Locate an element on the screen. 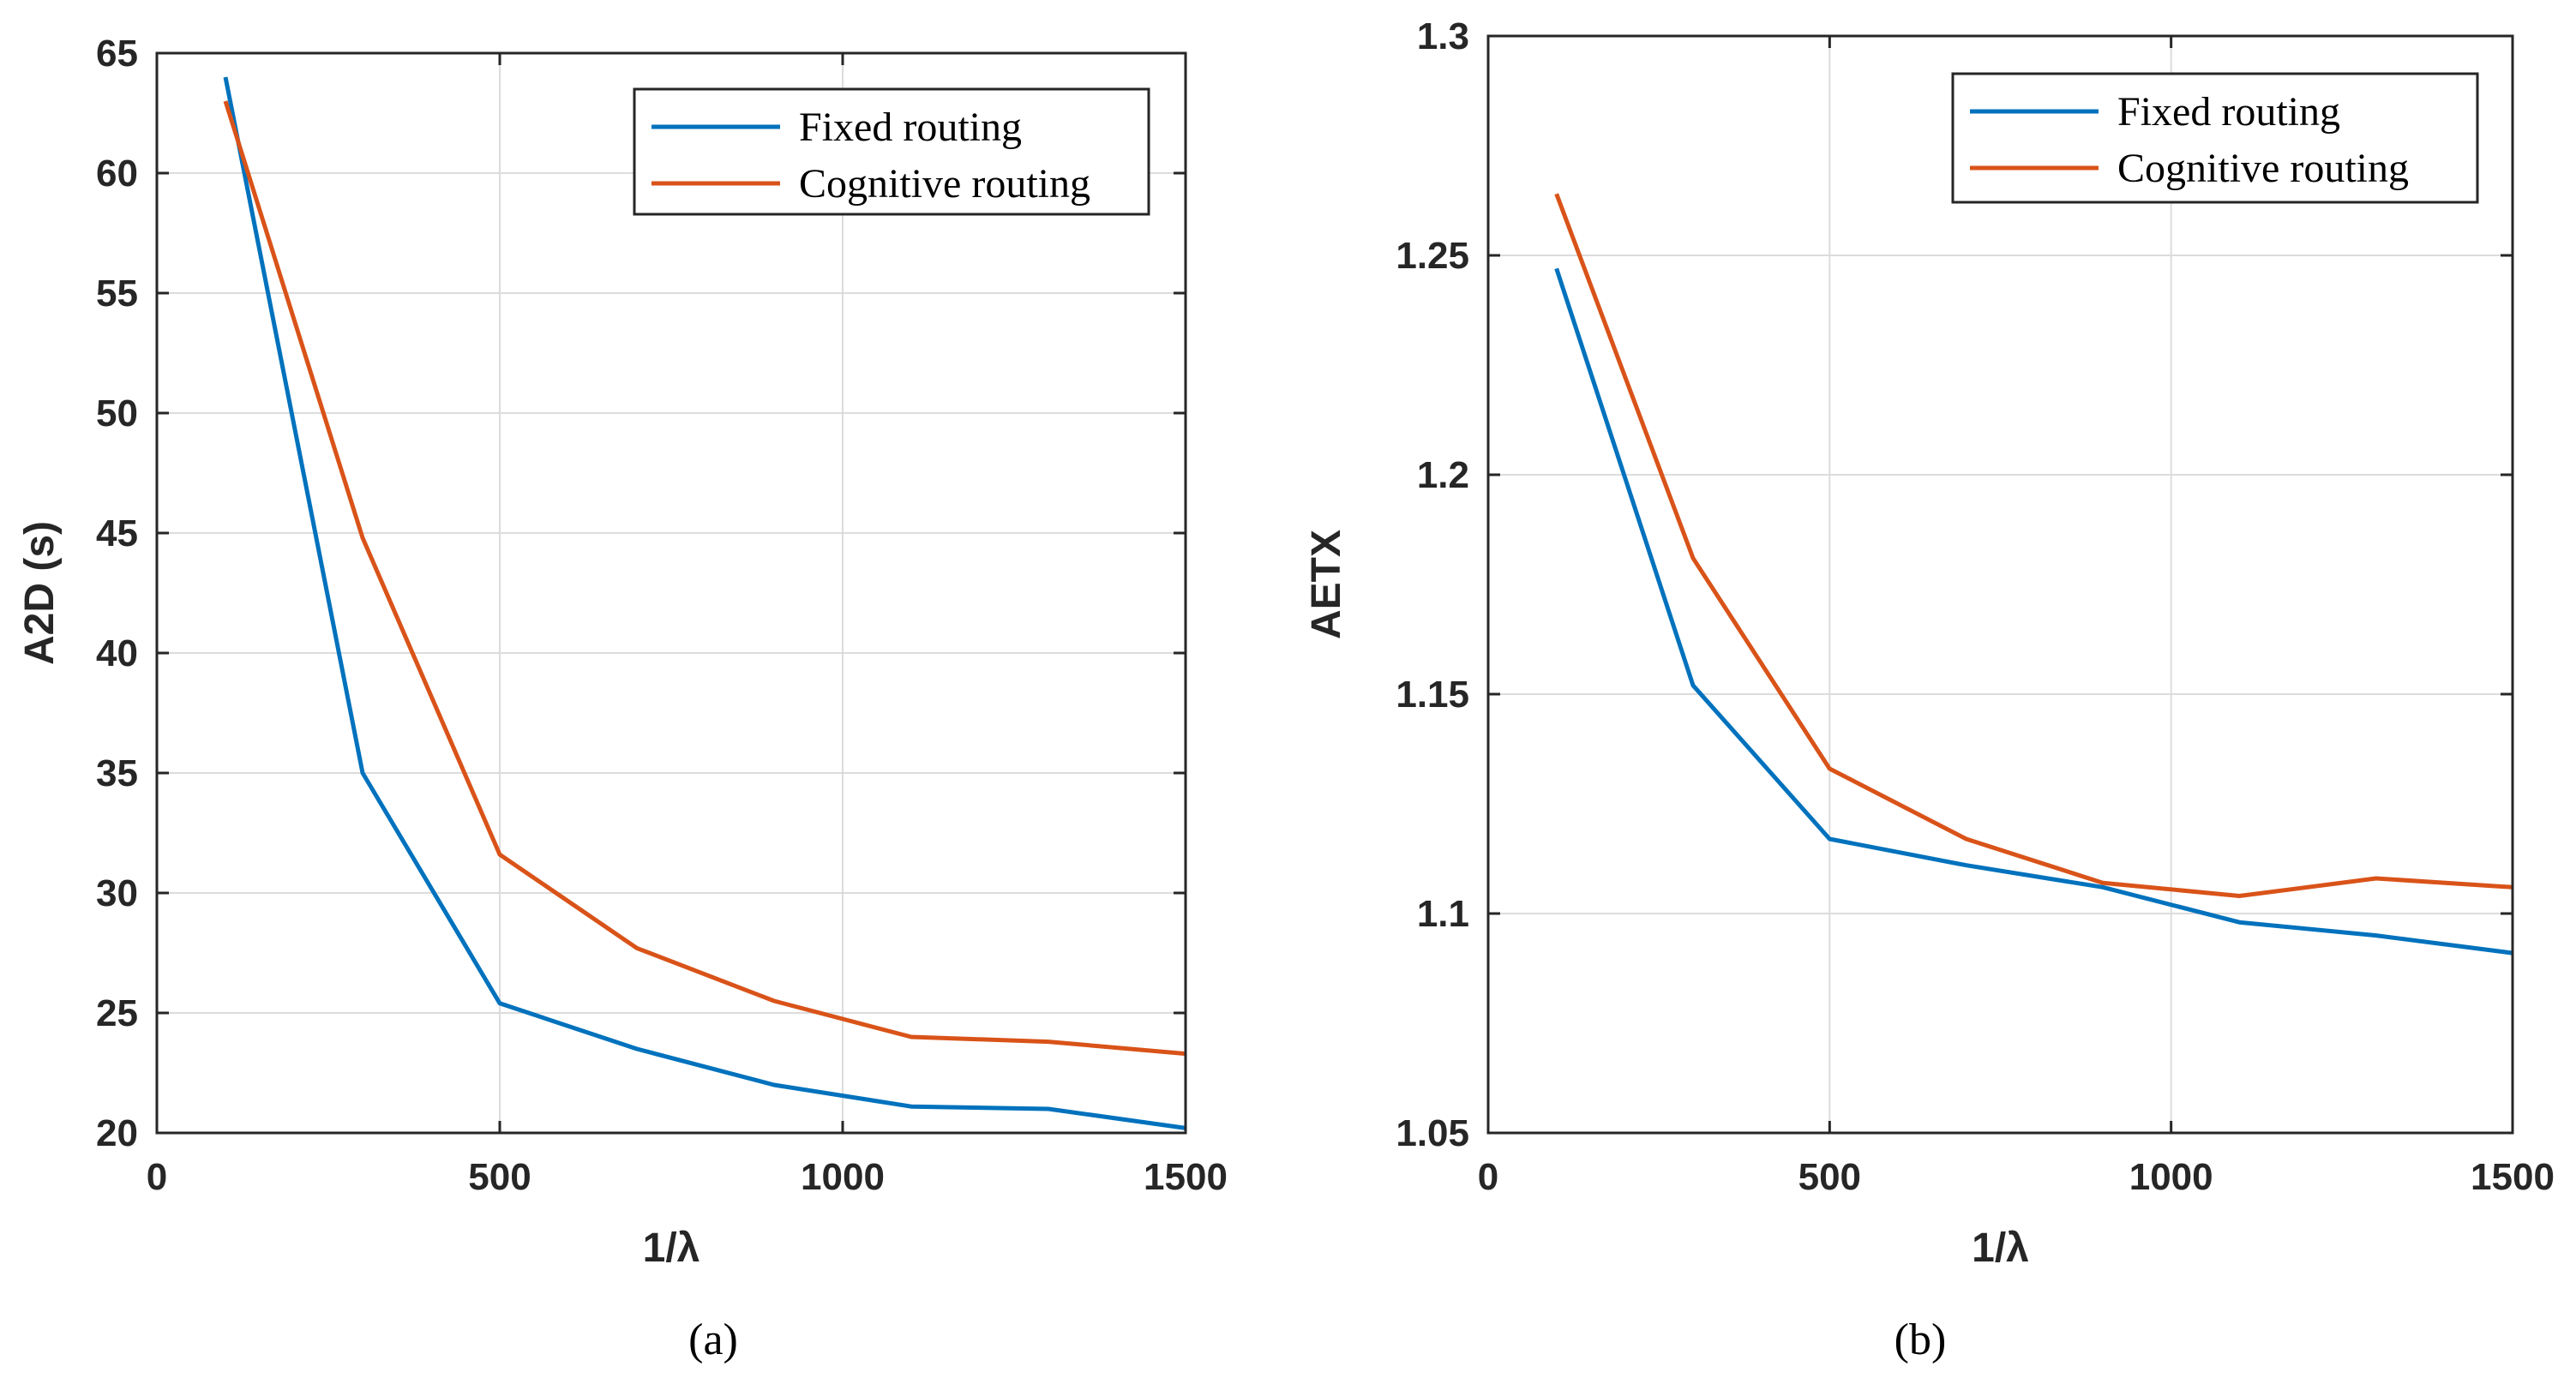 This screenshot has width=2576, height=1384. y-tick-label: 1.25 is located at coordinates (1432, 256).